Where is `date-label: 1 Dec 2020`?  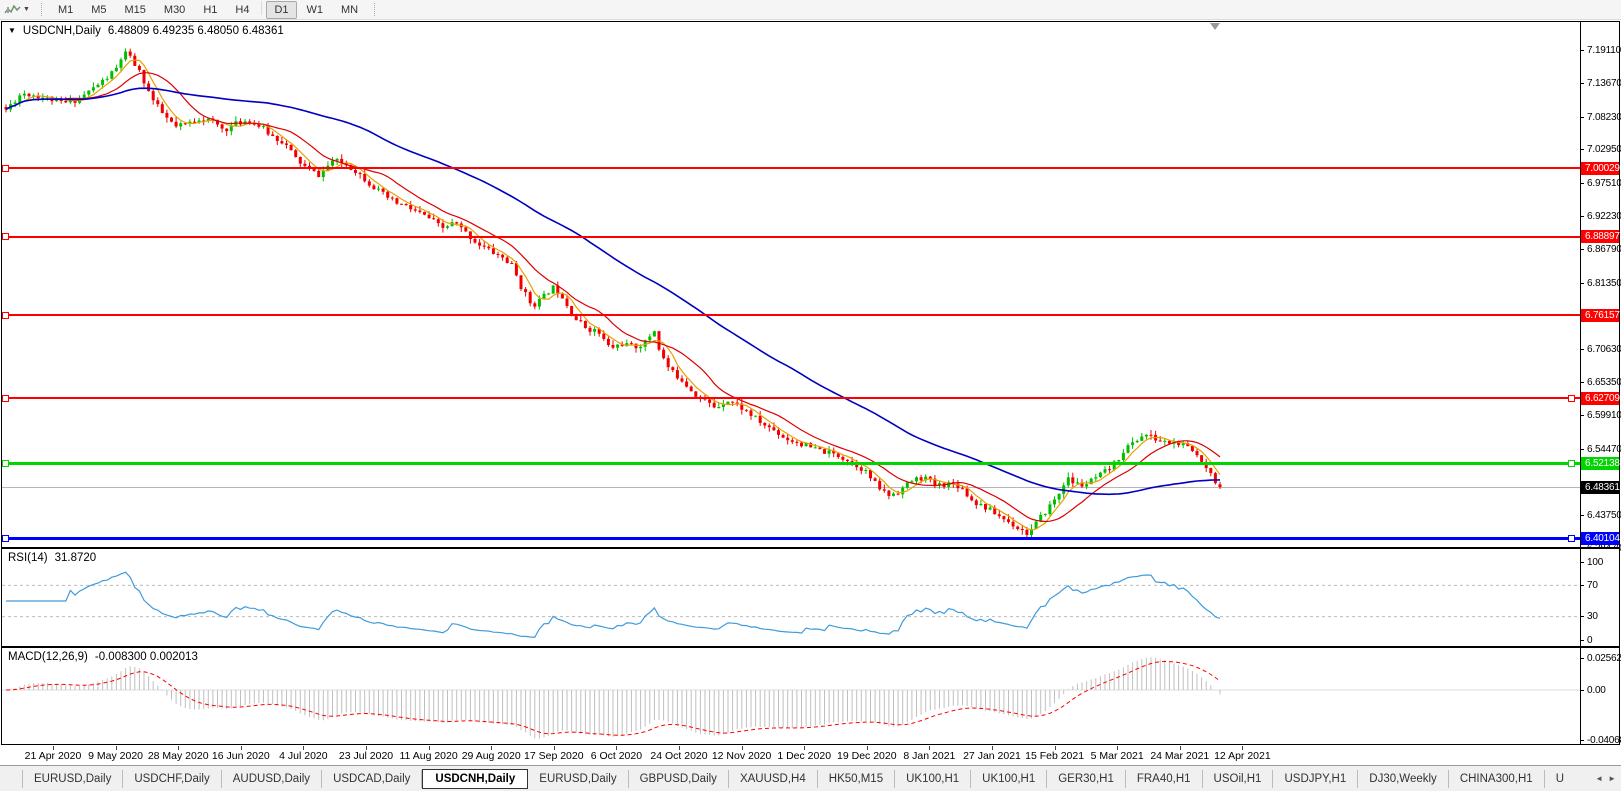 date-label: 1 Dec 2020 is located at coordinates (804, 756).